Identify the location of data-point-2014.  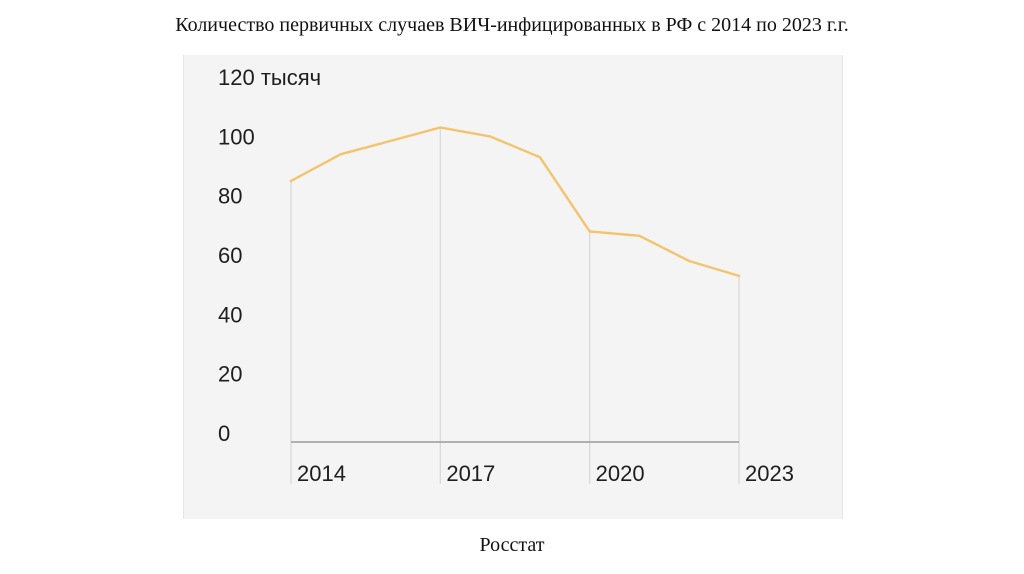
(291, 181).